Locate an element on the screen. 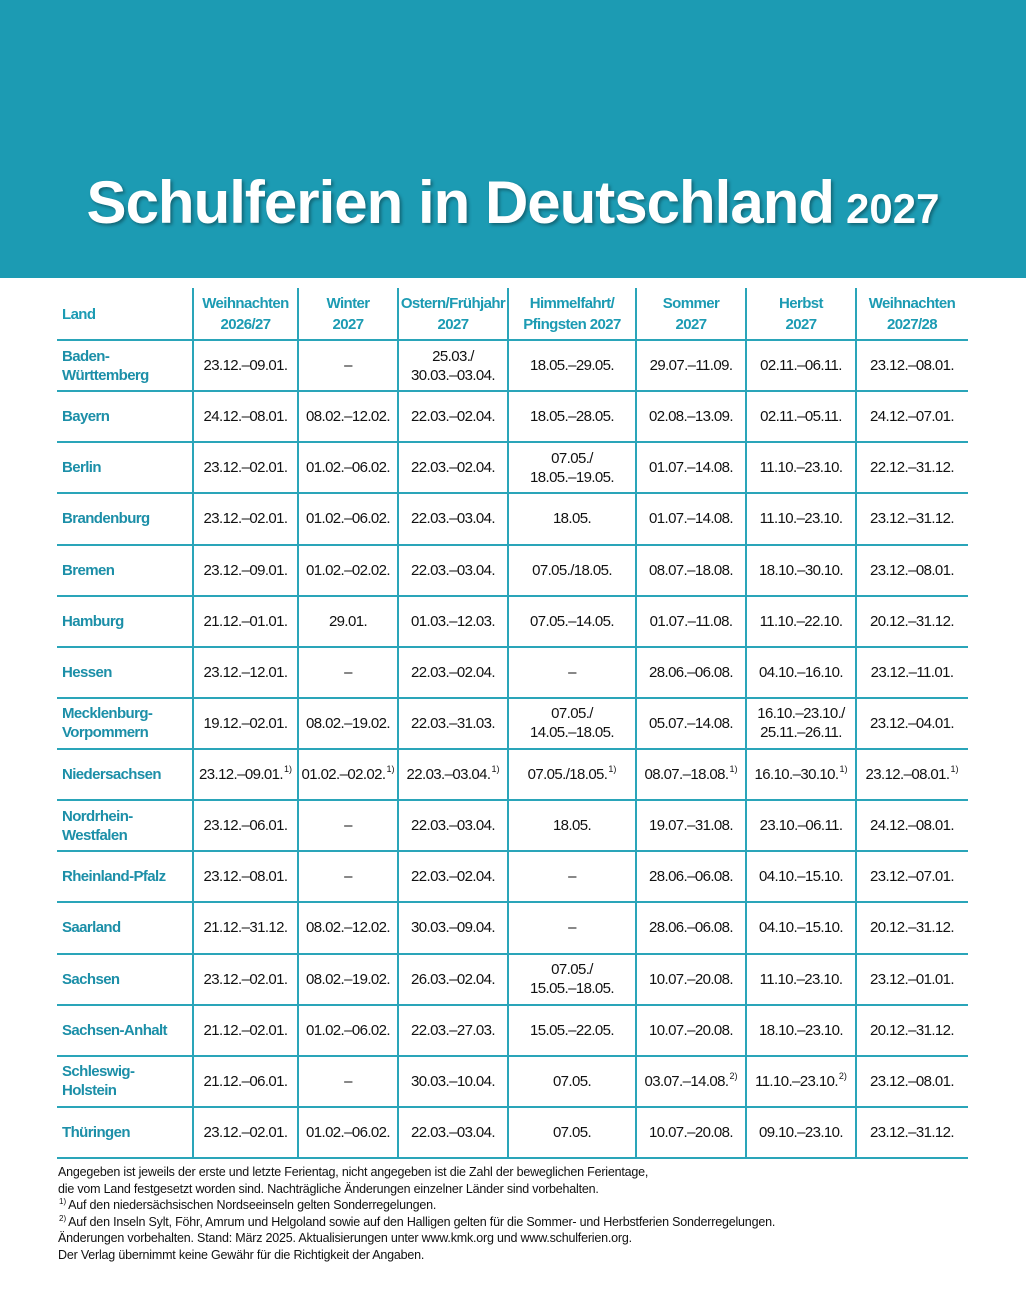 This screenshot has height=1312, width=1026. date-cell: 10.07.–20.08. is located at coordinates (691, 1030).